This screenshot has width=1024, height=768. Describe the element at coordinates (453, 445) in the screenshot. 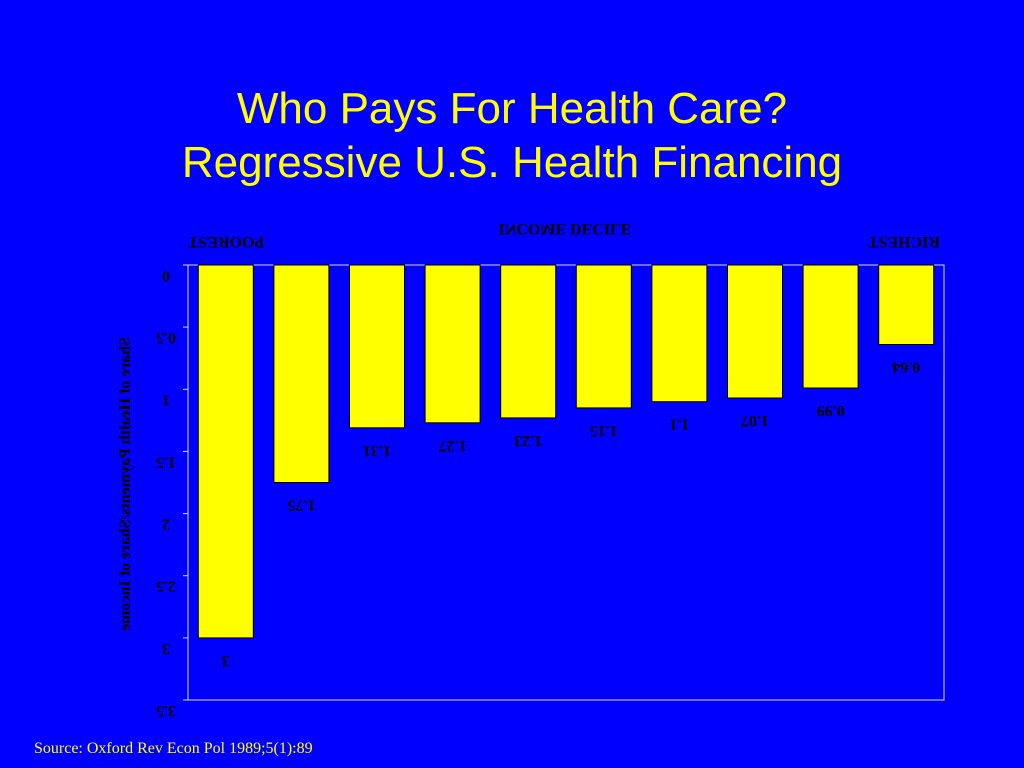

I see `value-label-decile-4: 1.27` at that location.